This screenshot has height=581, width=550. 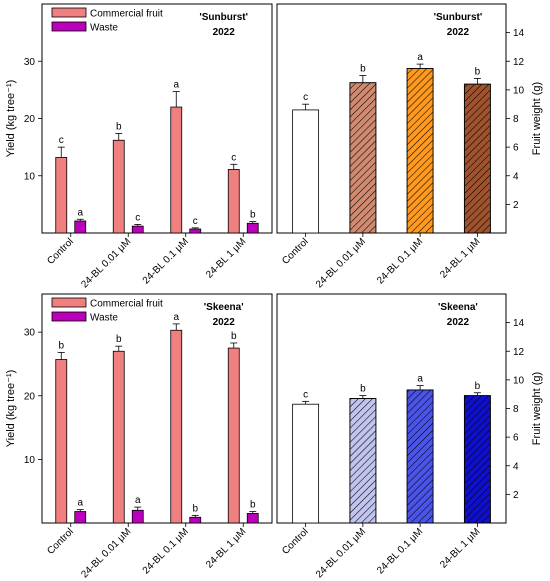 I want to click on y-tick-label: 2, so click(x=516, y=205).